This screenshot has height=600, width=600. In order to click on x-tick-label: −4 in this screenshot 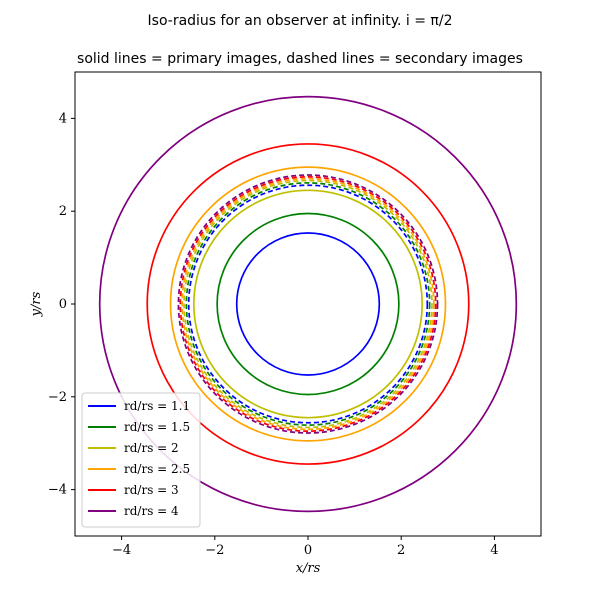, I will do `click(121, 550)`.